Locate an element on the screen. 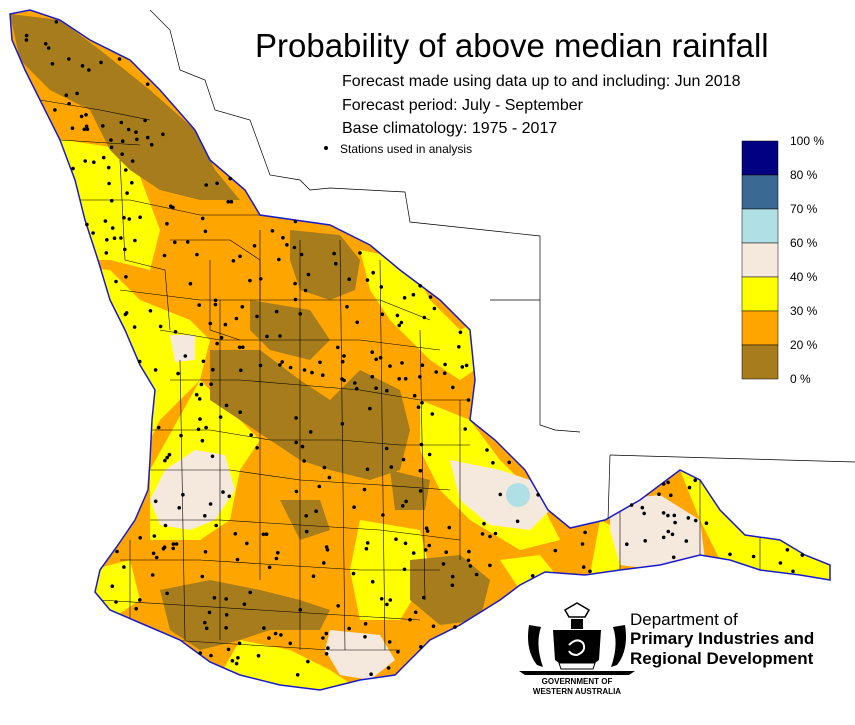 This screenshot has height=725, width=855. map-title: Probability of above median rainfall is located at coordinates (512, 45).